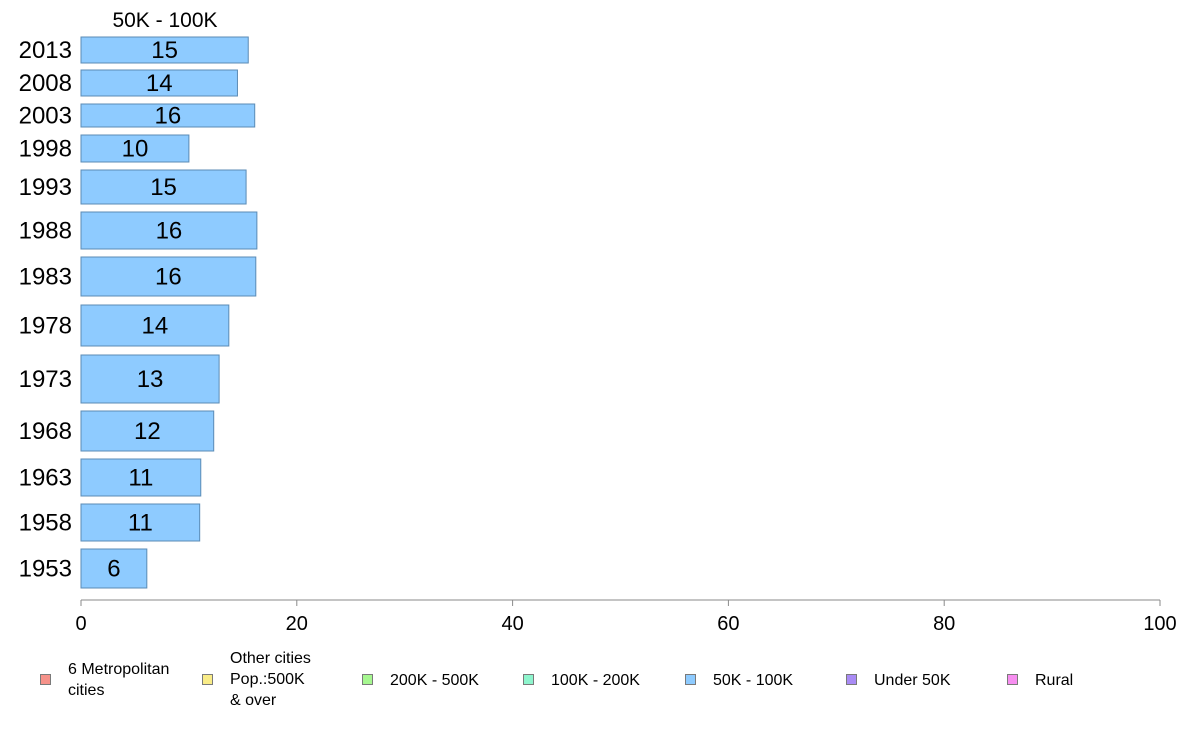 The height and width of the screenshot is (736, 1188). Describe the element at coordinates (944, 624) in the screenshot. I see `x-tick-label-80: 80` at that location.